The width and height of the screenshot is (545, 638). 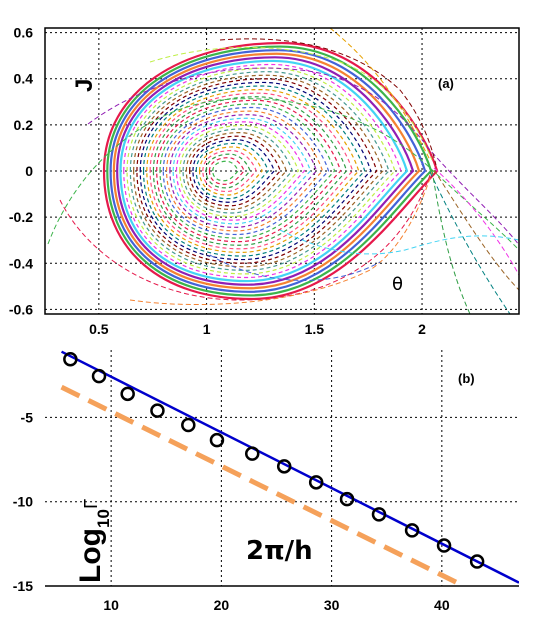 What do you see at coordinates (23, 502) in the screenshot?
I see `panel-b-y-tick-label: -10` at bounding box center [23, 502].